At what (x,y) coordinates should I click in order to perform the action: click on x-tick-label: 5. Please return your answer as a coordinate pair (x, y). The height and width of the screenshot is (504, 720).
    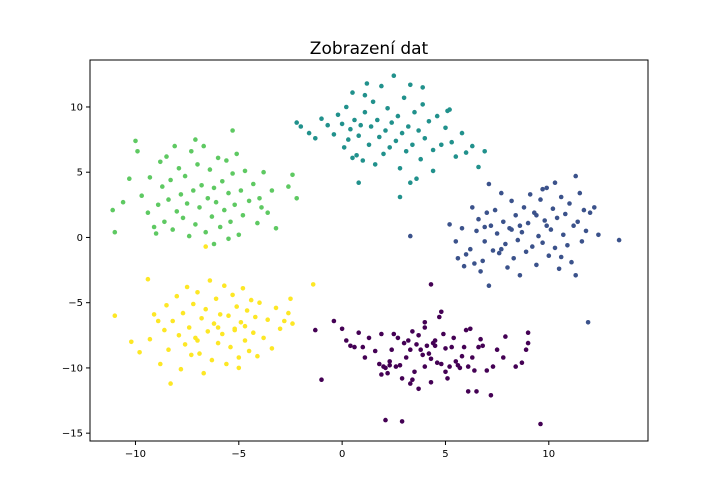
    Looking at the image, I should click on (445, 454).